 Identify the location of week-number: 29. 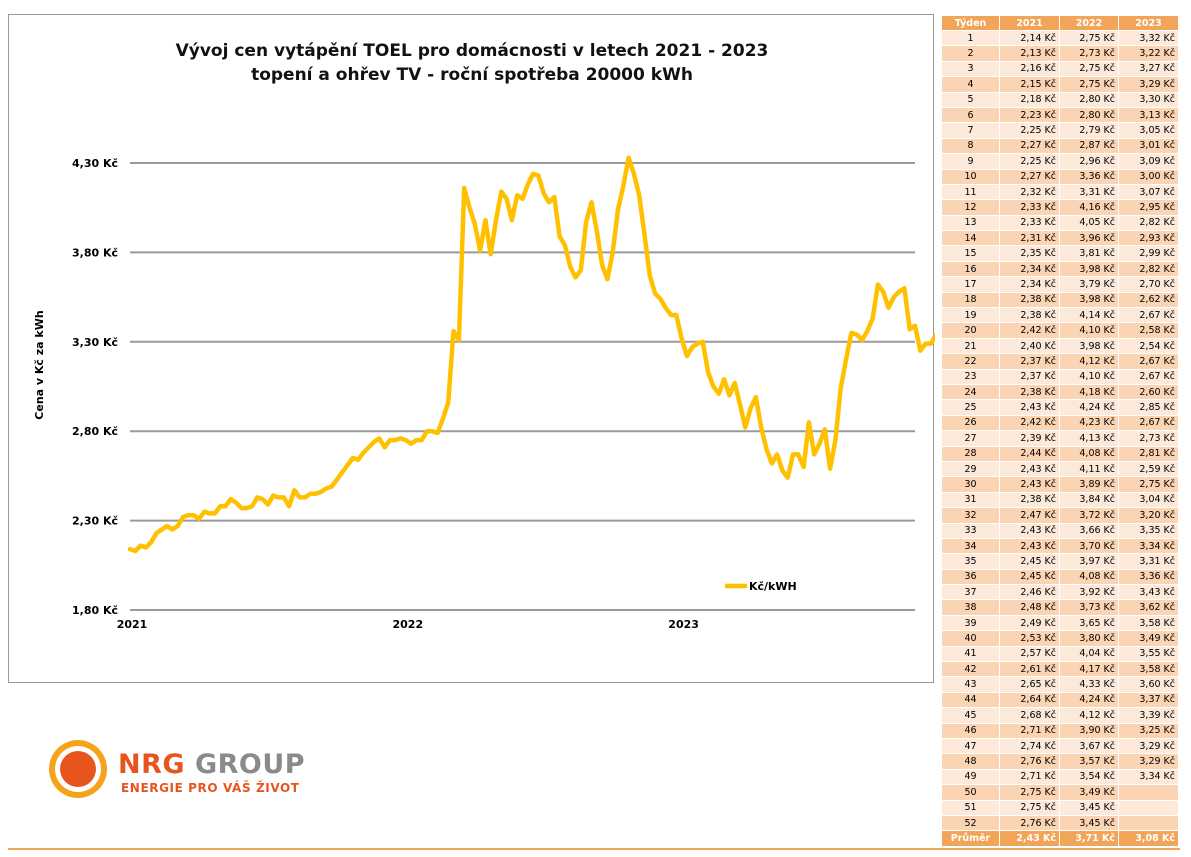
(970, 469).